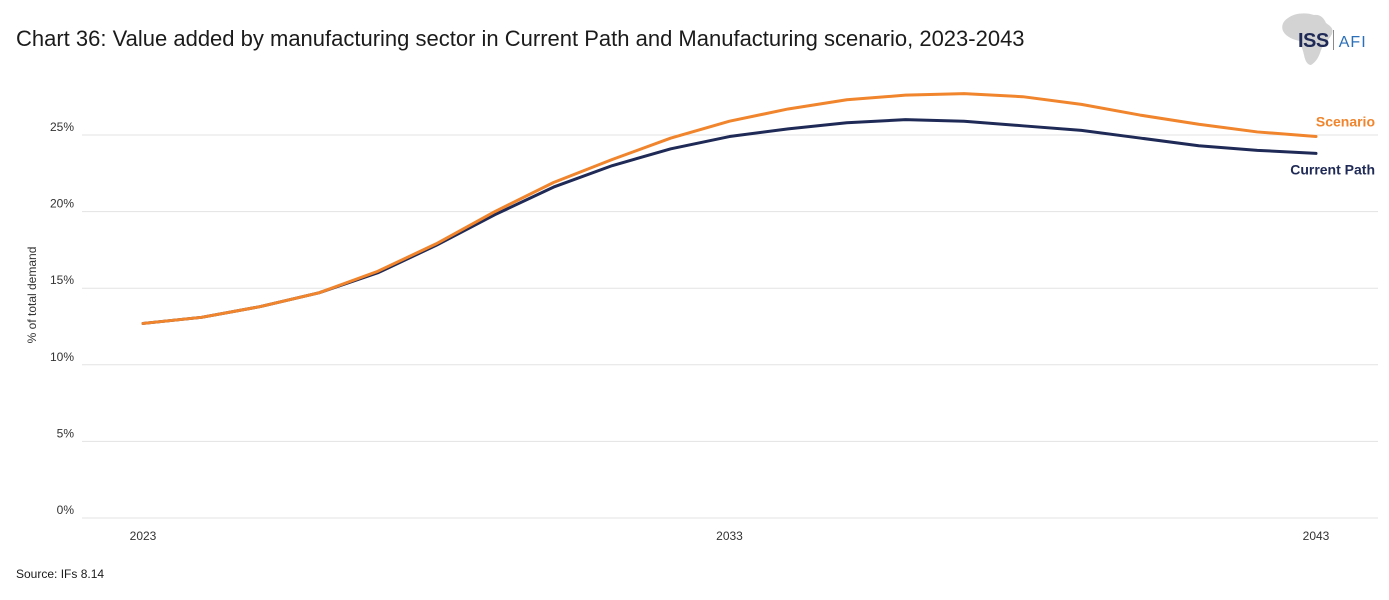 This screenshot has width=1389, height=600. I want to click on y-tick-label: 25%, so click(62, 127).